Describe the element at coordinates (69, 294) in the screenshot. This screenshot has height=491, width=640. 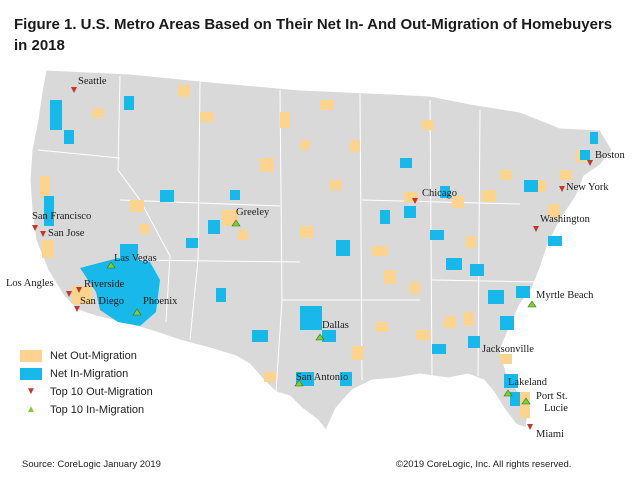
I see `los-angeles-marker` at that location.